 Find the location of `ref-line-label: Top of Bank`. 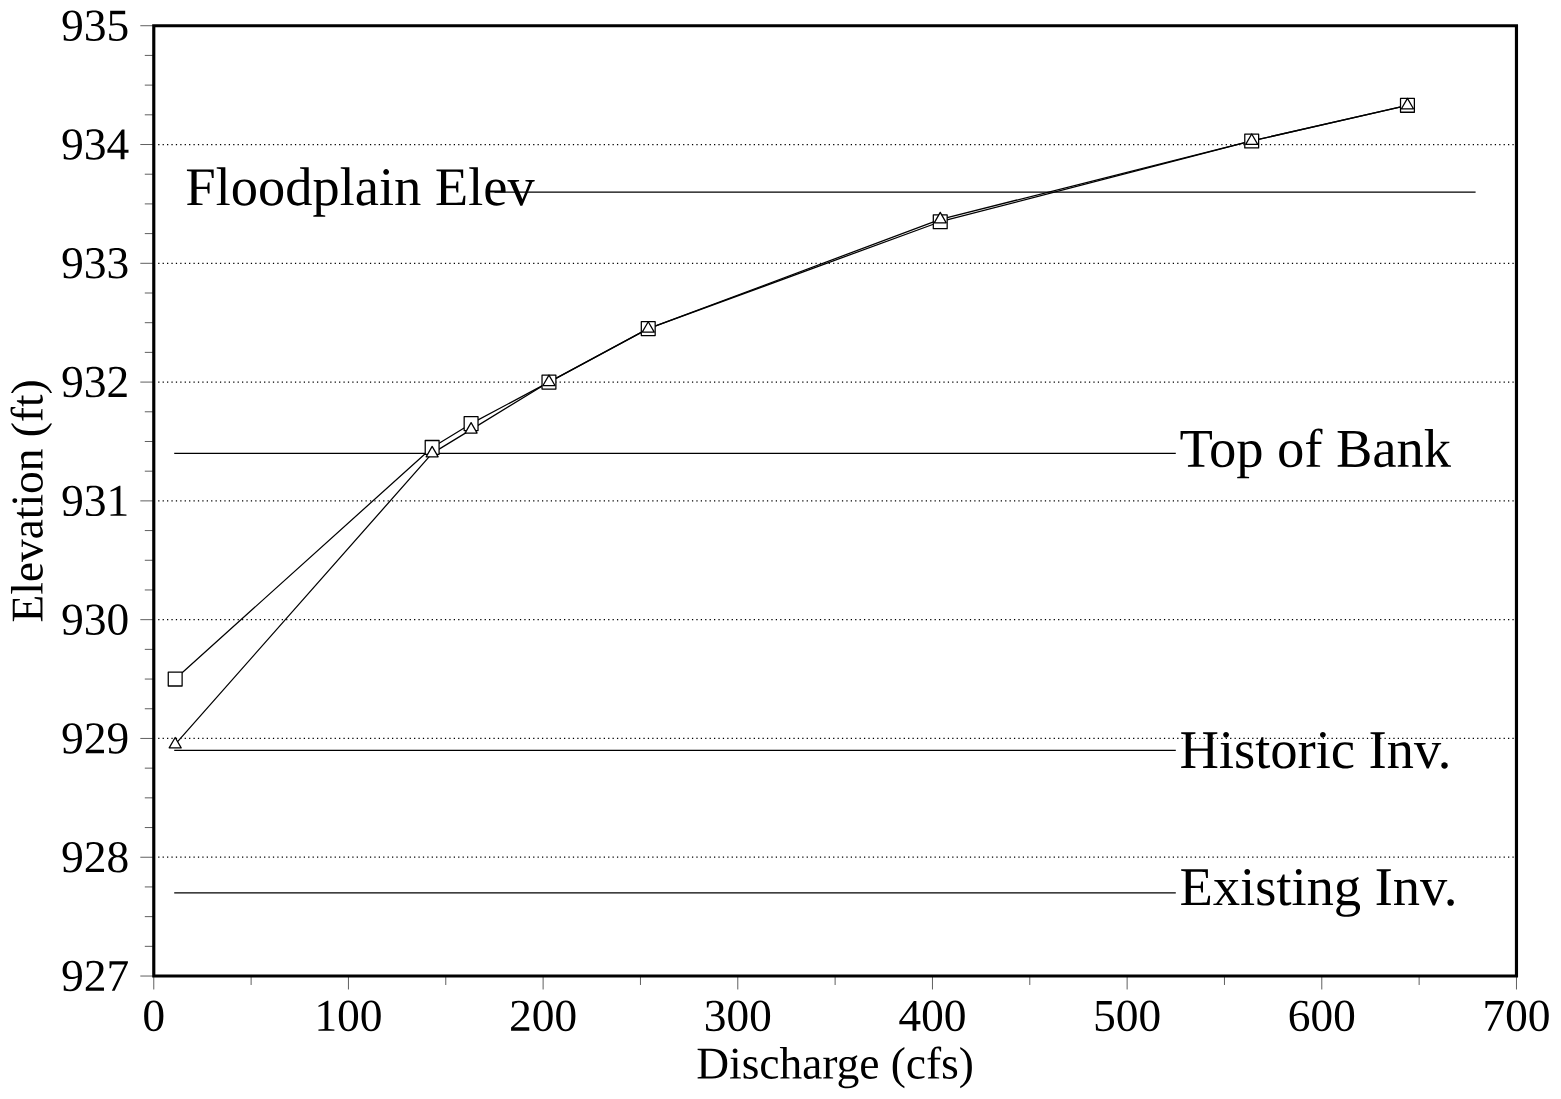

ref-line-label: Top of Bank is located at coordinates (1315, 453).